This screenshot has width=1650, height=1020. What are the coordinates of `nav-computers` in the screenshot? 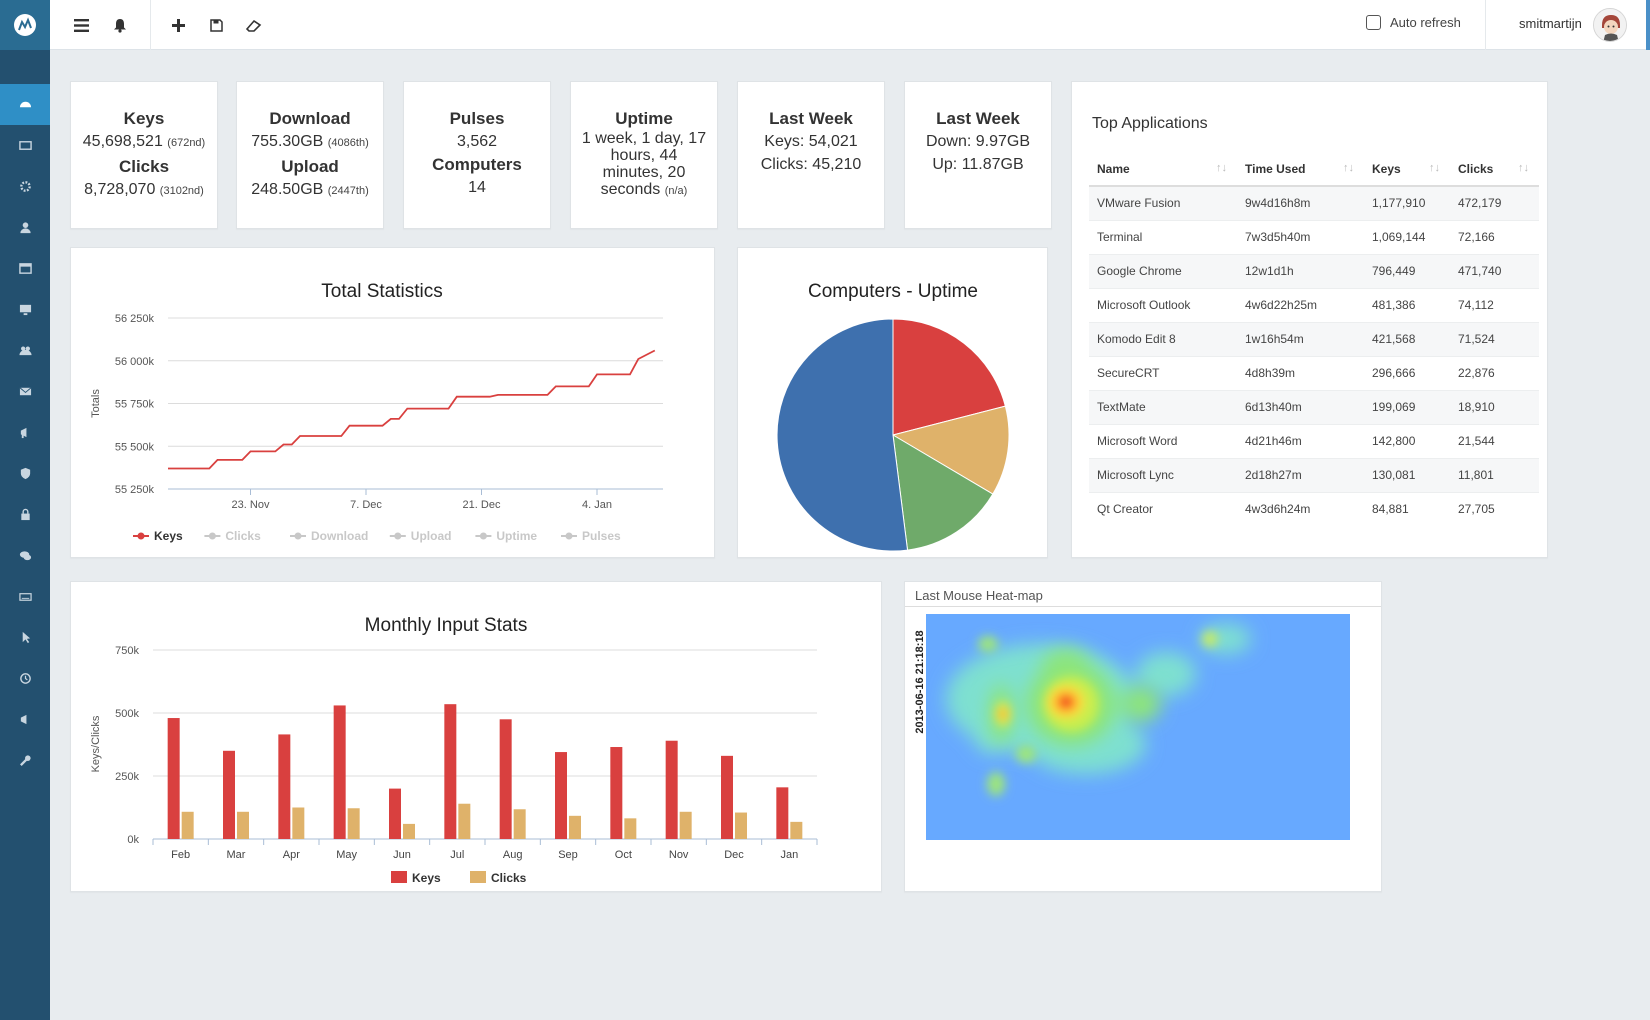 It's located at (25, 309).